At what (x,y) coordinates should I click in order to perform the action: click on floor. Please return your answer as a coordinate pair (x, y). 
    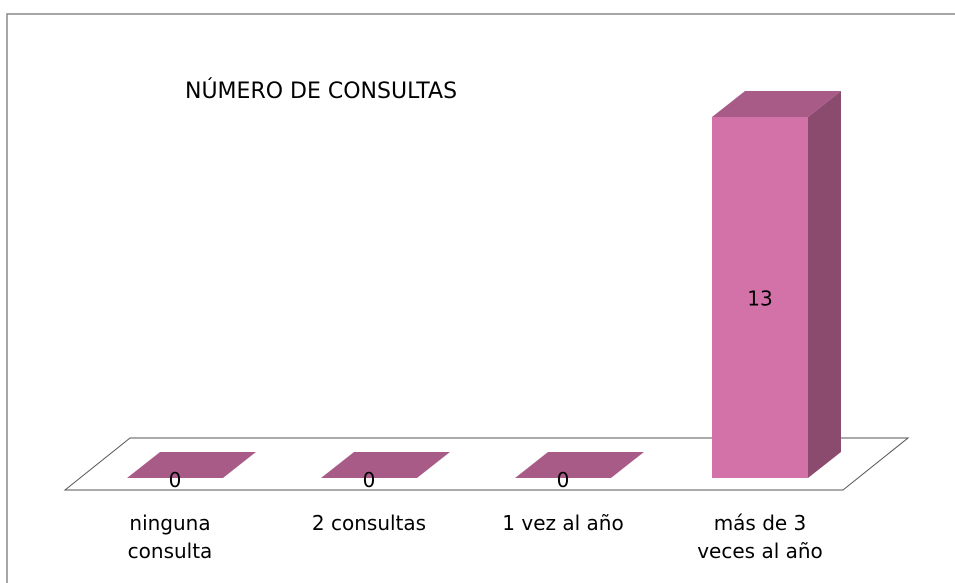
    Looking at the image, I should click on (486, 464).